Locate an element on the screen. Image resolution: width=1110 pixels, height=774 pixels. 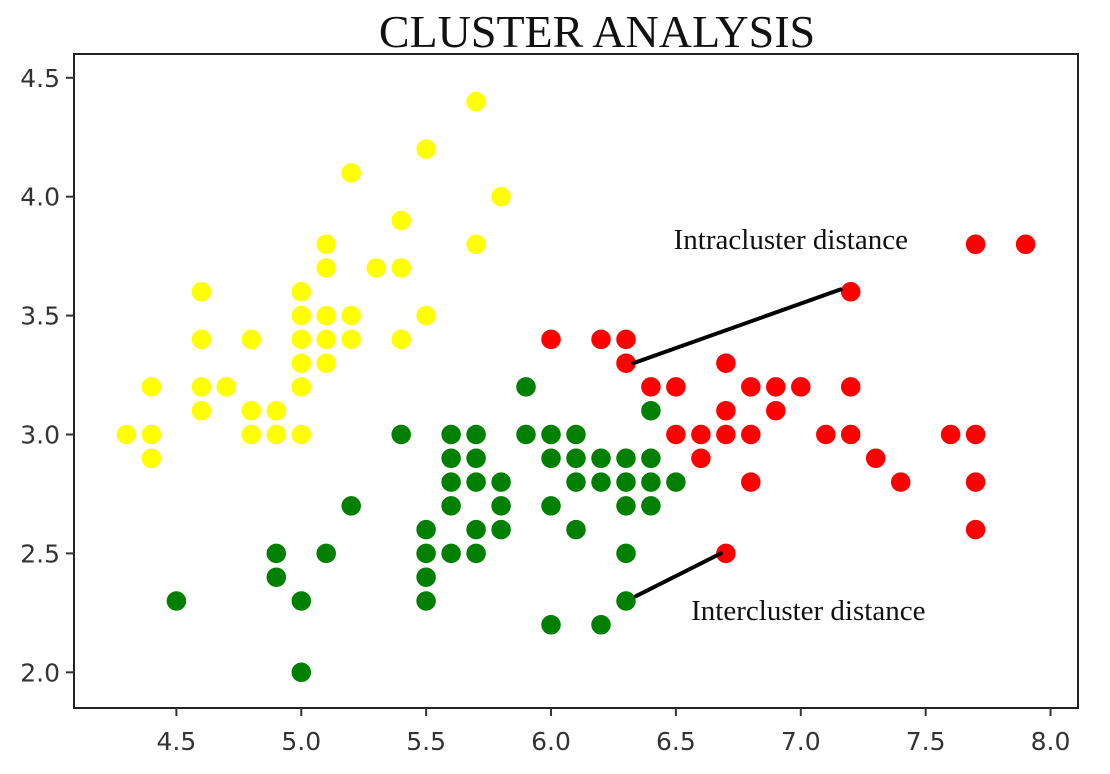
x-tick-label: 4.5 is located at coordinates (177, 741).